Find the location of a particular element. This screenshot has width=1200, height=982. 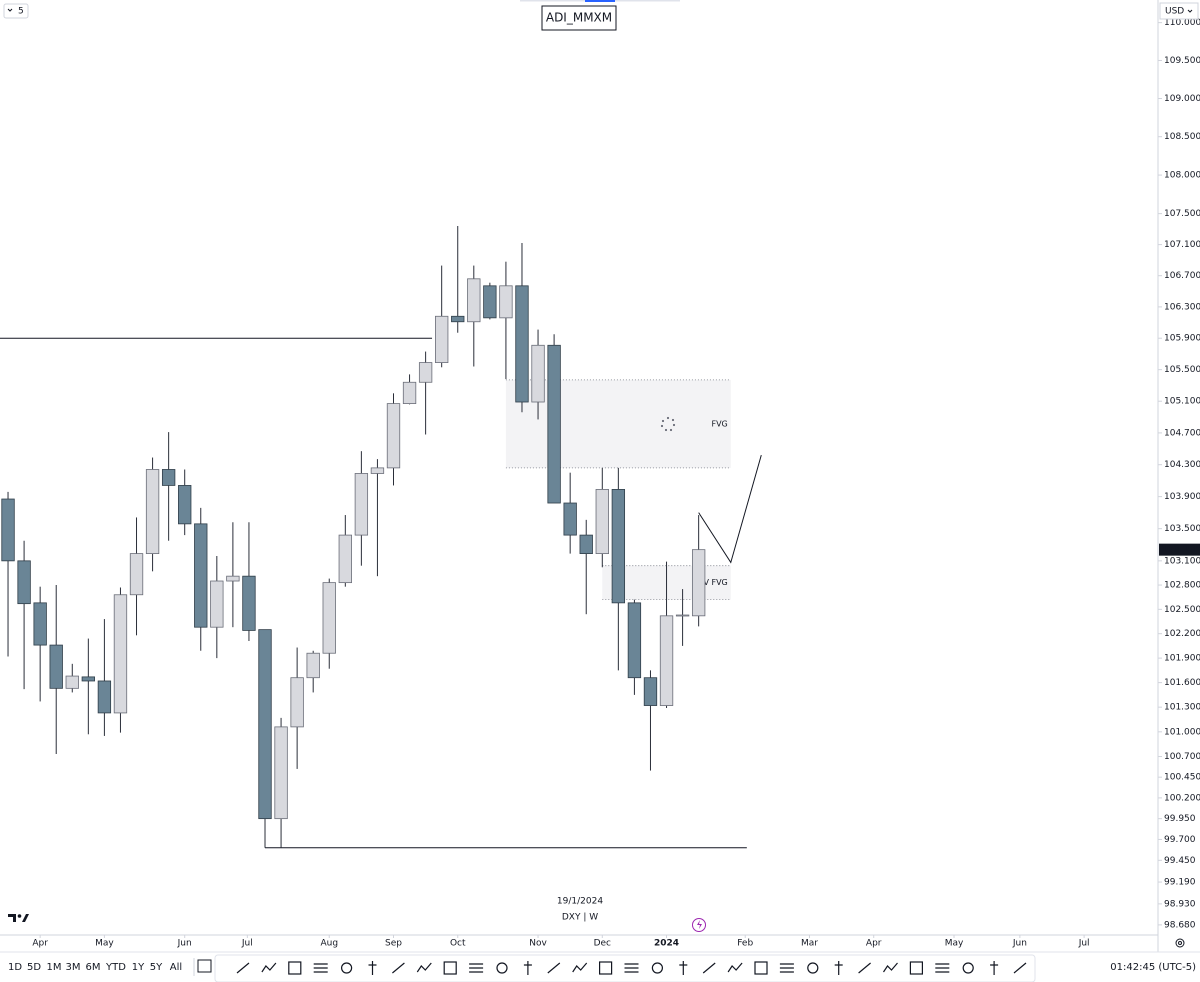

y-tick-label: 110.000 is located at coordinates (1182, 23).